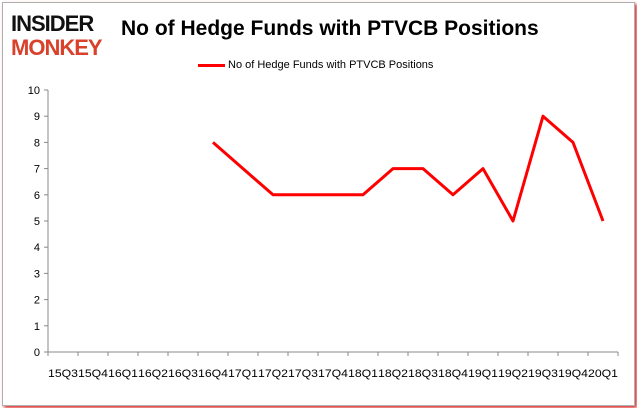 Image resolution: width=637 pixels, height=408 pixels. What do you see at coordinates (37, 274) in the screenshot?
I see `y-tick-label: 3` at bounding box center [37, 274].